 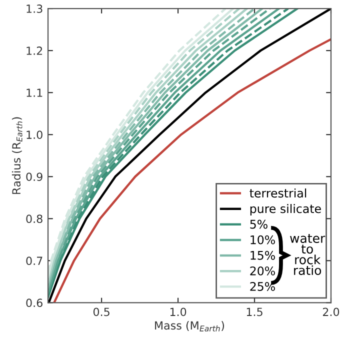 What do you see at coordinates (254, 312) in the screenshot?
I see `x-tick-label: 1.5` at bounding box center [254, 312].